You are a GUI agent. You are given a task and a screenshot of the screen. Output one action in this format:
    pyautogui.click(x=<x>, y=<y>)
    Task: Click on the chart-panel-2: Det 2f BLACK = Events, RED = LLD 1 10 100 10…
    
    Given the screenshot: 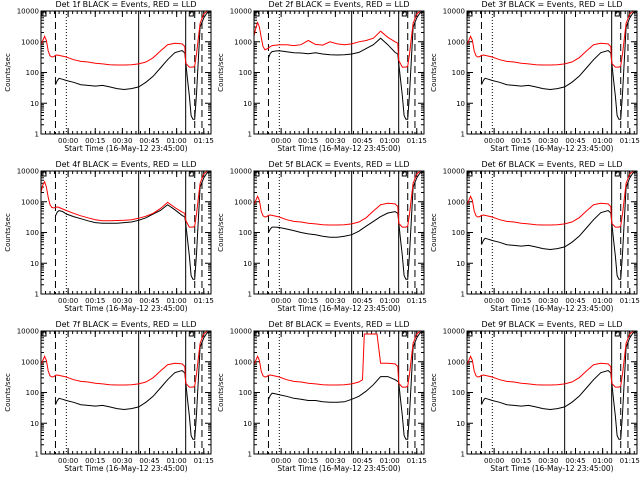 What is the action you would take?
    pyautogui.click(x=322, y=76)
    